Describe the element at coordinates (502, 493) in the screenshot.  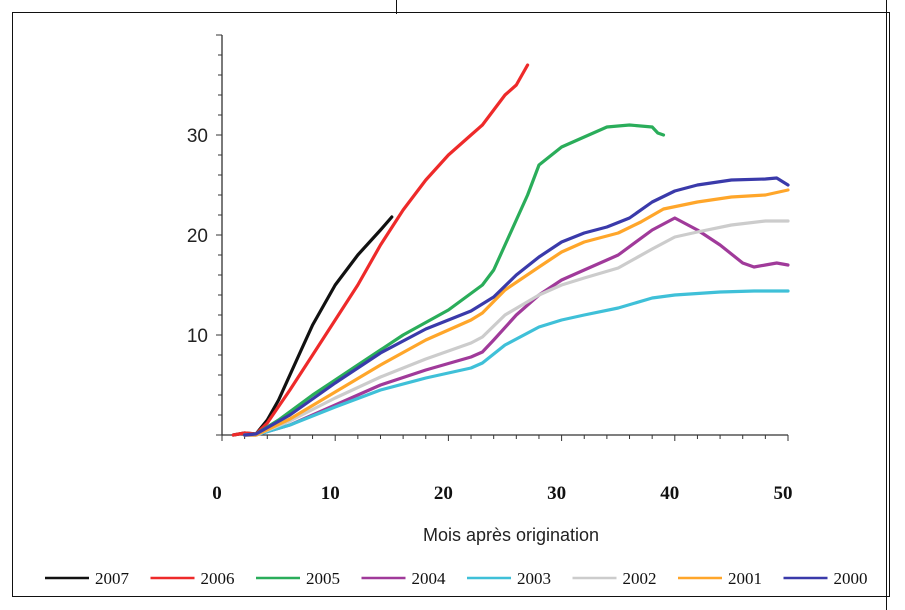
I see `x-tick-labels: 0 10 20 30 40 50` at that location.